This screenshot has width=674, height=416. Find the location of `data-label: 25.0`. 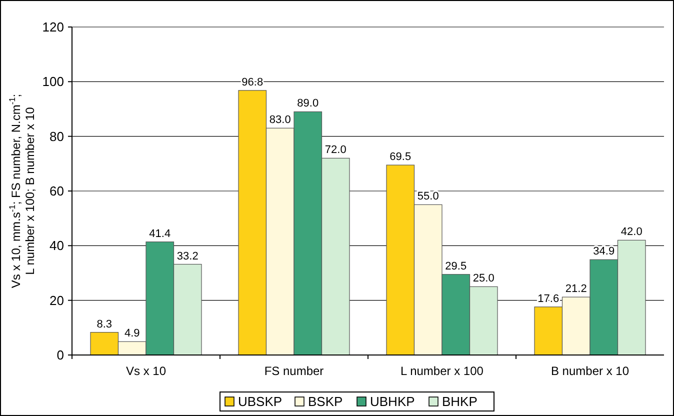

data-label: 25.0 is located at coordinates (483, 278).